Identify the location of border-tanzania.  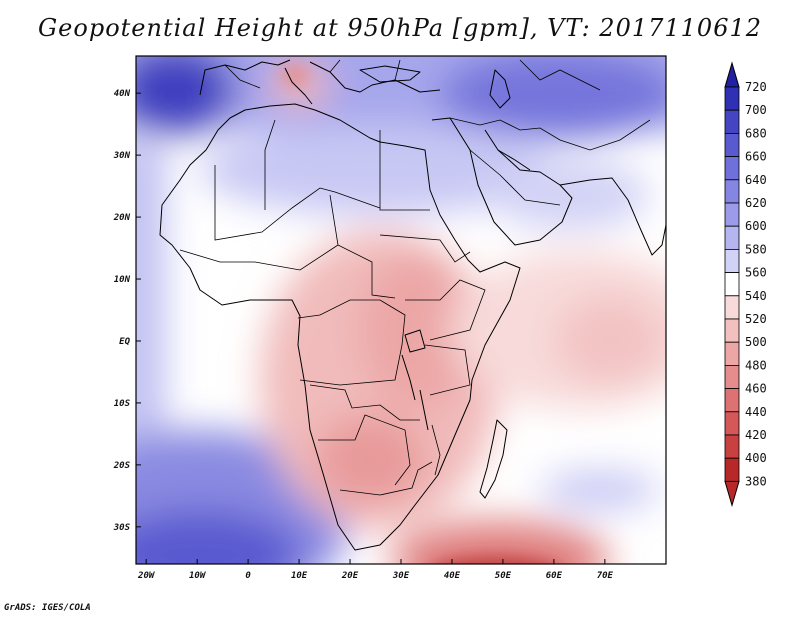
(447, 370).